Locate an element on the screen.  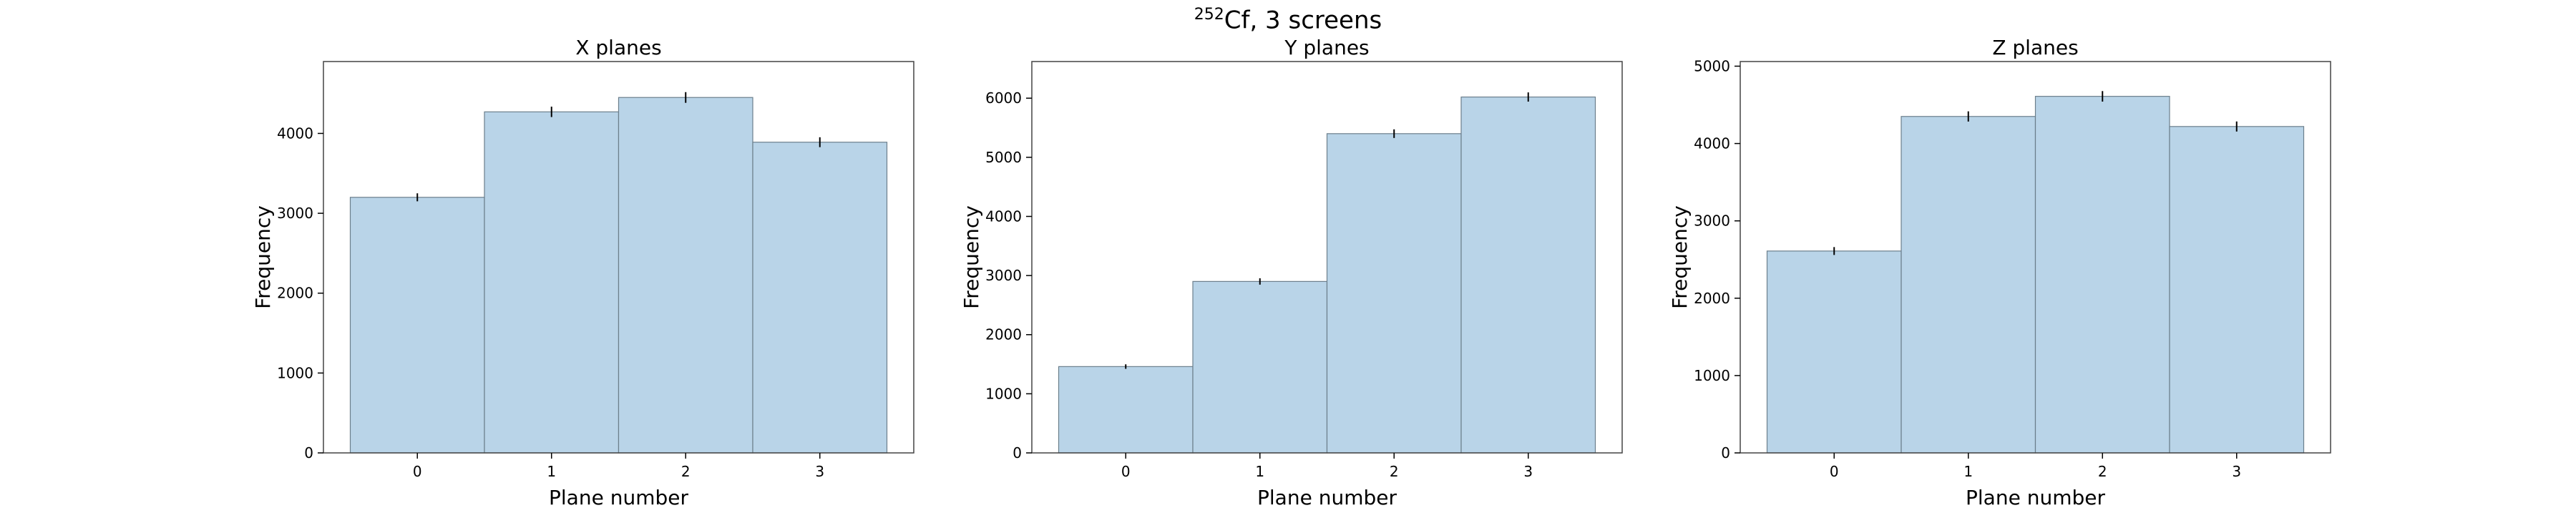
suptitle-superscript: 252 is located at coordinates (1209, 15).